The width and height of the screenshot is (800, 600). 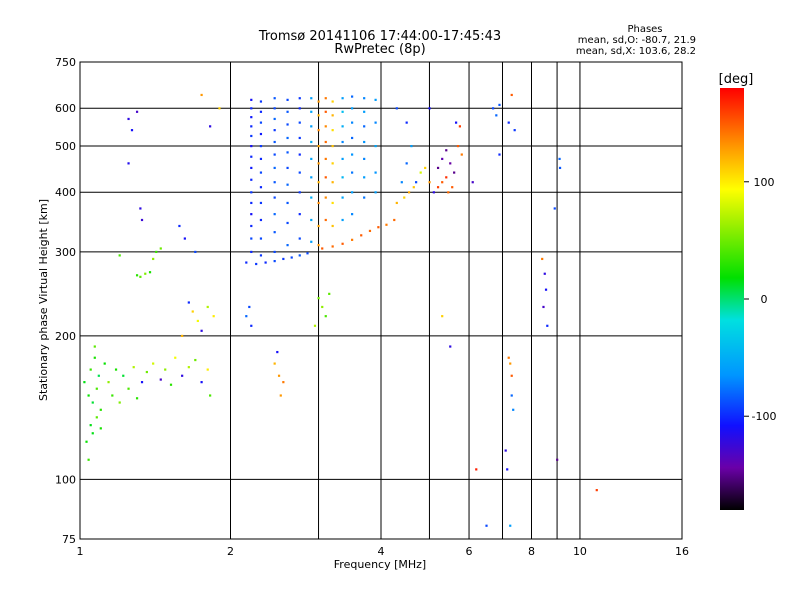 I want to click on x-tick-label: 6, so click(x=469, y=551).